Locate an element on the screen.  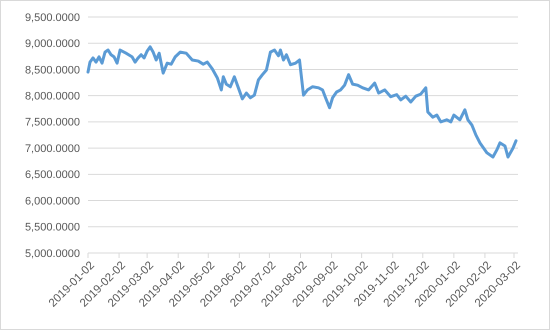
y-tick-label: 6,500.0000 is located at coordinates (52, 175).